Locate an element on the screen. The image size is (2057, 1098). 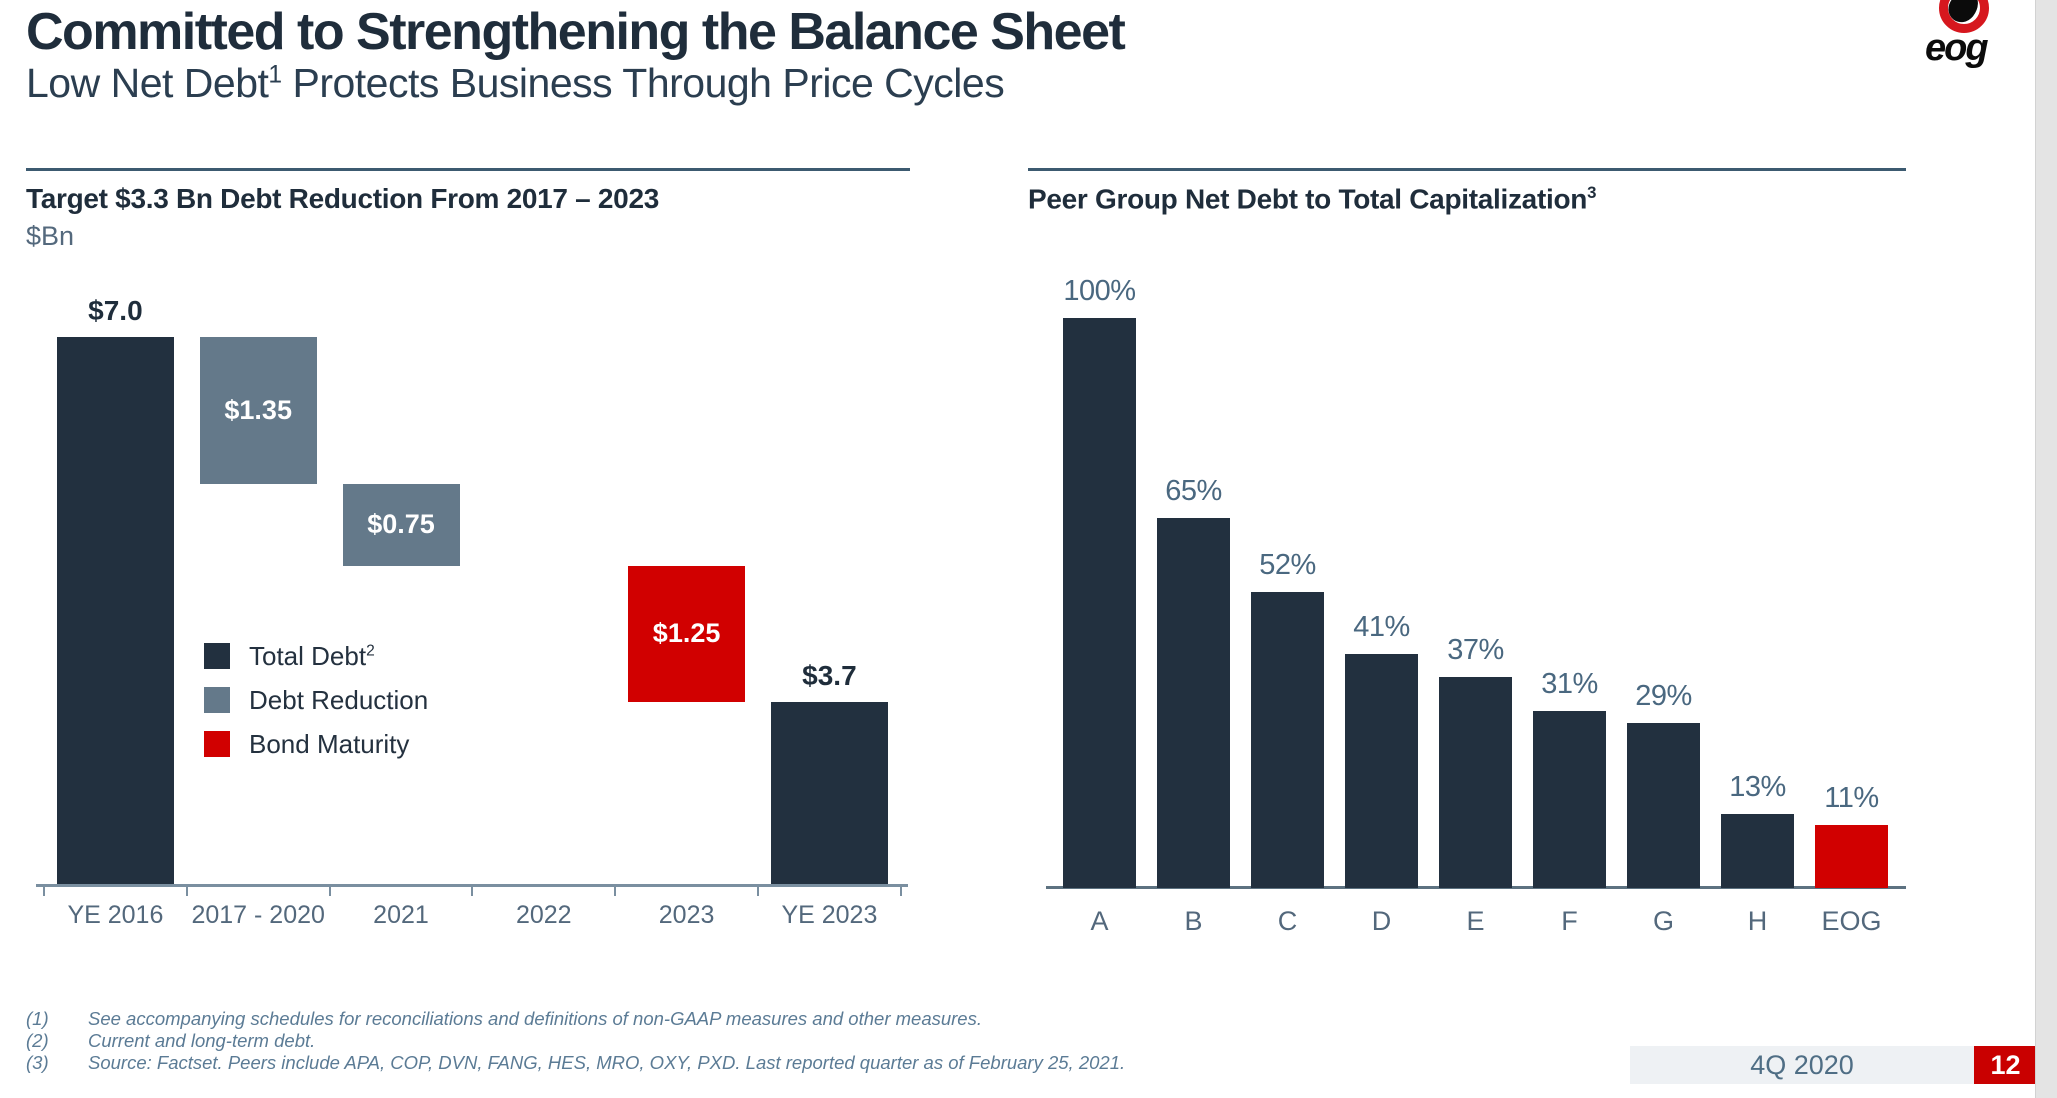
legend-item-bond-maturity: Bond Maturity is located at coordinates (316, 744).